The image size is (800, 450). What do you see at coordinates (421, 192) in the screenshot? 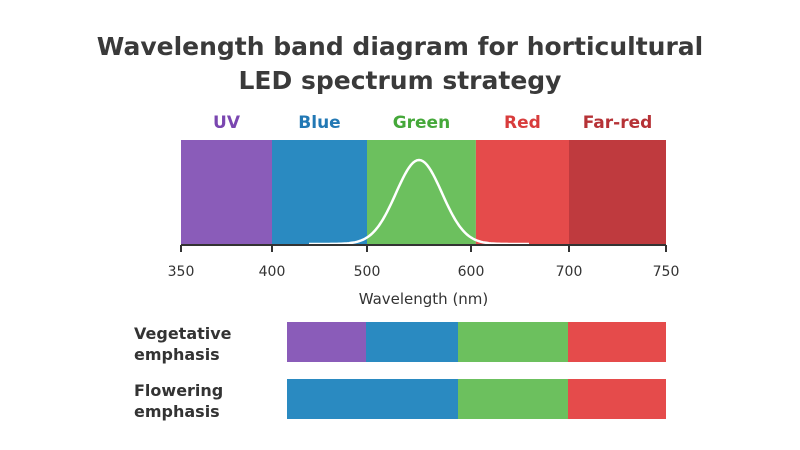
I see `band-green` at bounding box center [421, 192].